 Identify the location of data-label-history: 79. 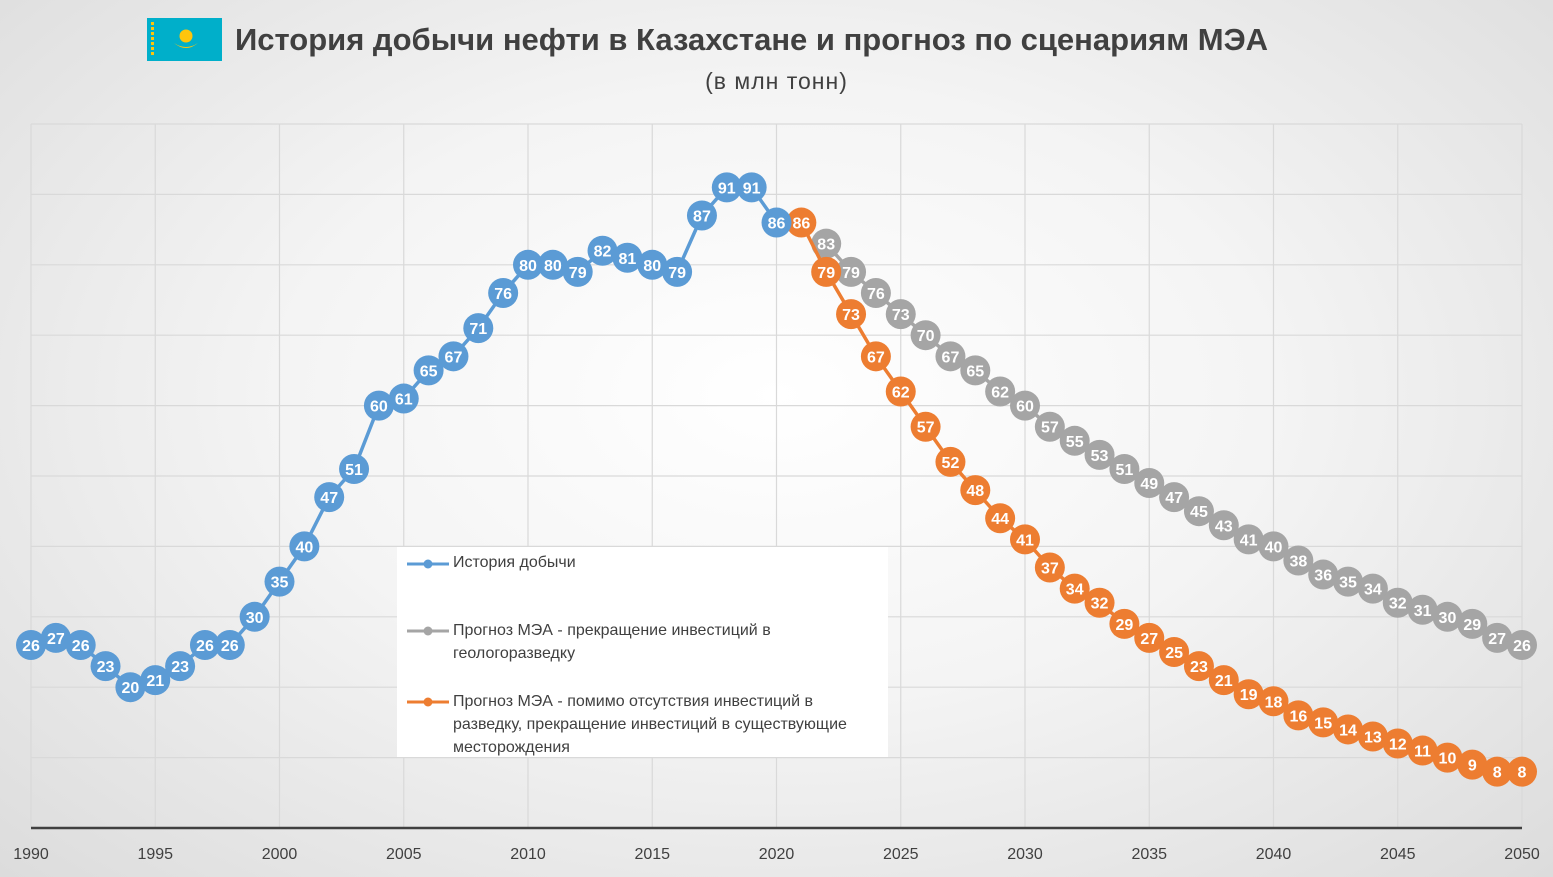
(677, 273).